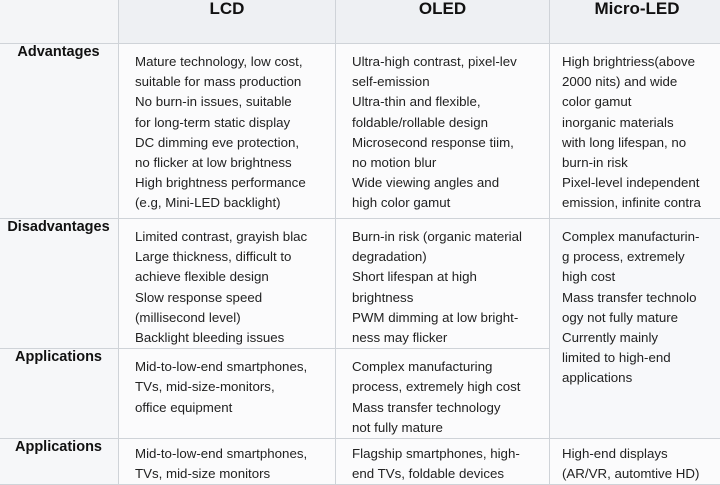 The width and height of the screenshot is (720, 485). What do you see at coordinates (232, 387) in the screenshot?
I see `text-line: TVs, mid-size-monitors,` at bounding box center [232, 387].